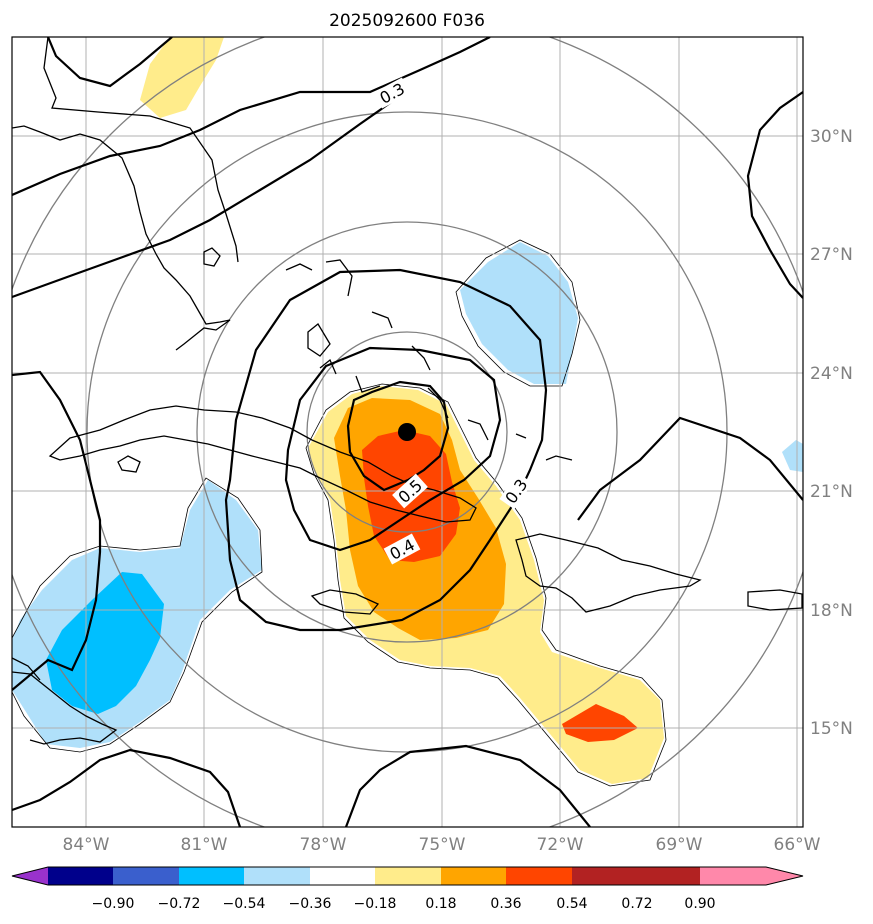 This screenshot has height=924, width=873. I want to click on lat-label: 15°N, so click(831, 729).